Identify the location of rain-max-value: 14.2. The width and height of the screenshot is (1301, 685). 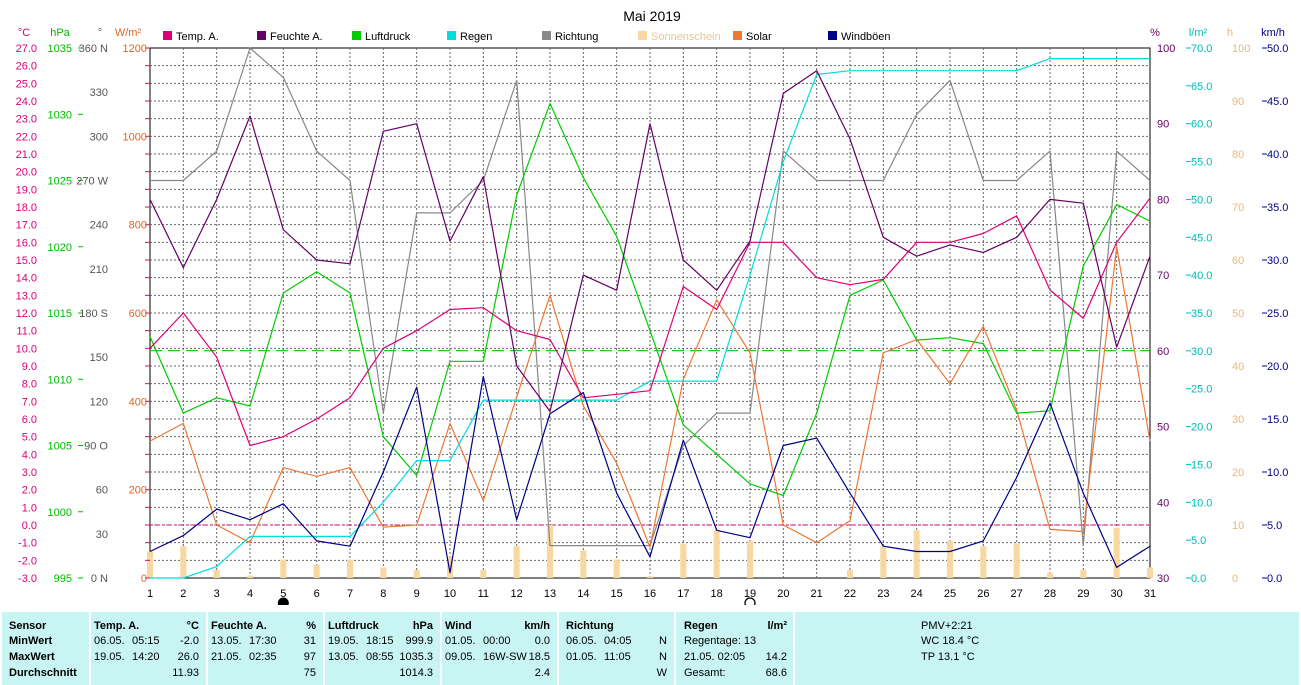
(776, 657).